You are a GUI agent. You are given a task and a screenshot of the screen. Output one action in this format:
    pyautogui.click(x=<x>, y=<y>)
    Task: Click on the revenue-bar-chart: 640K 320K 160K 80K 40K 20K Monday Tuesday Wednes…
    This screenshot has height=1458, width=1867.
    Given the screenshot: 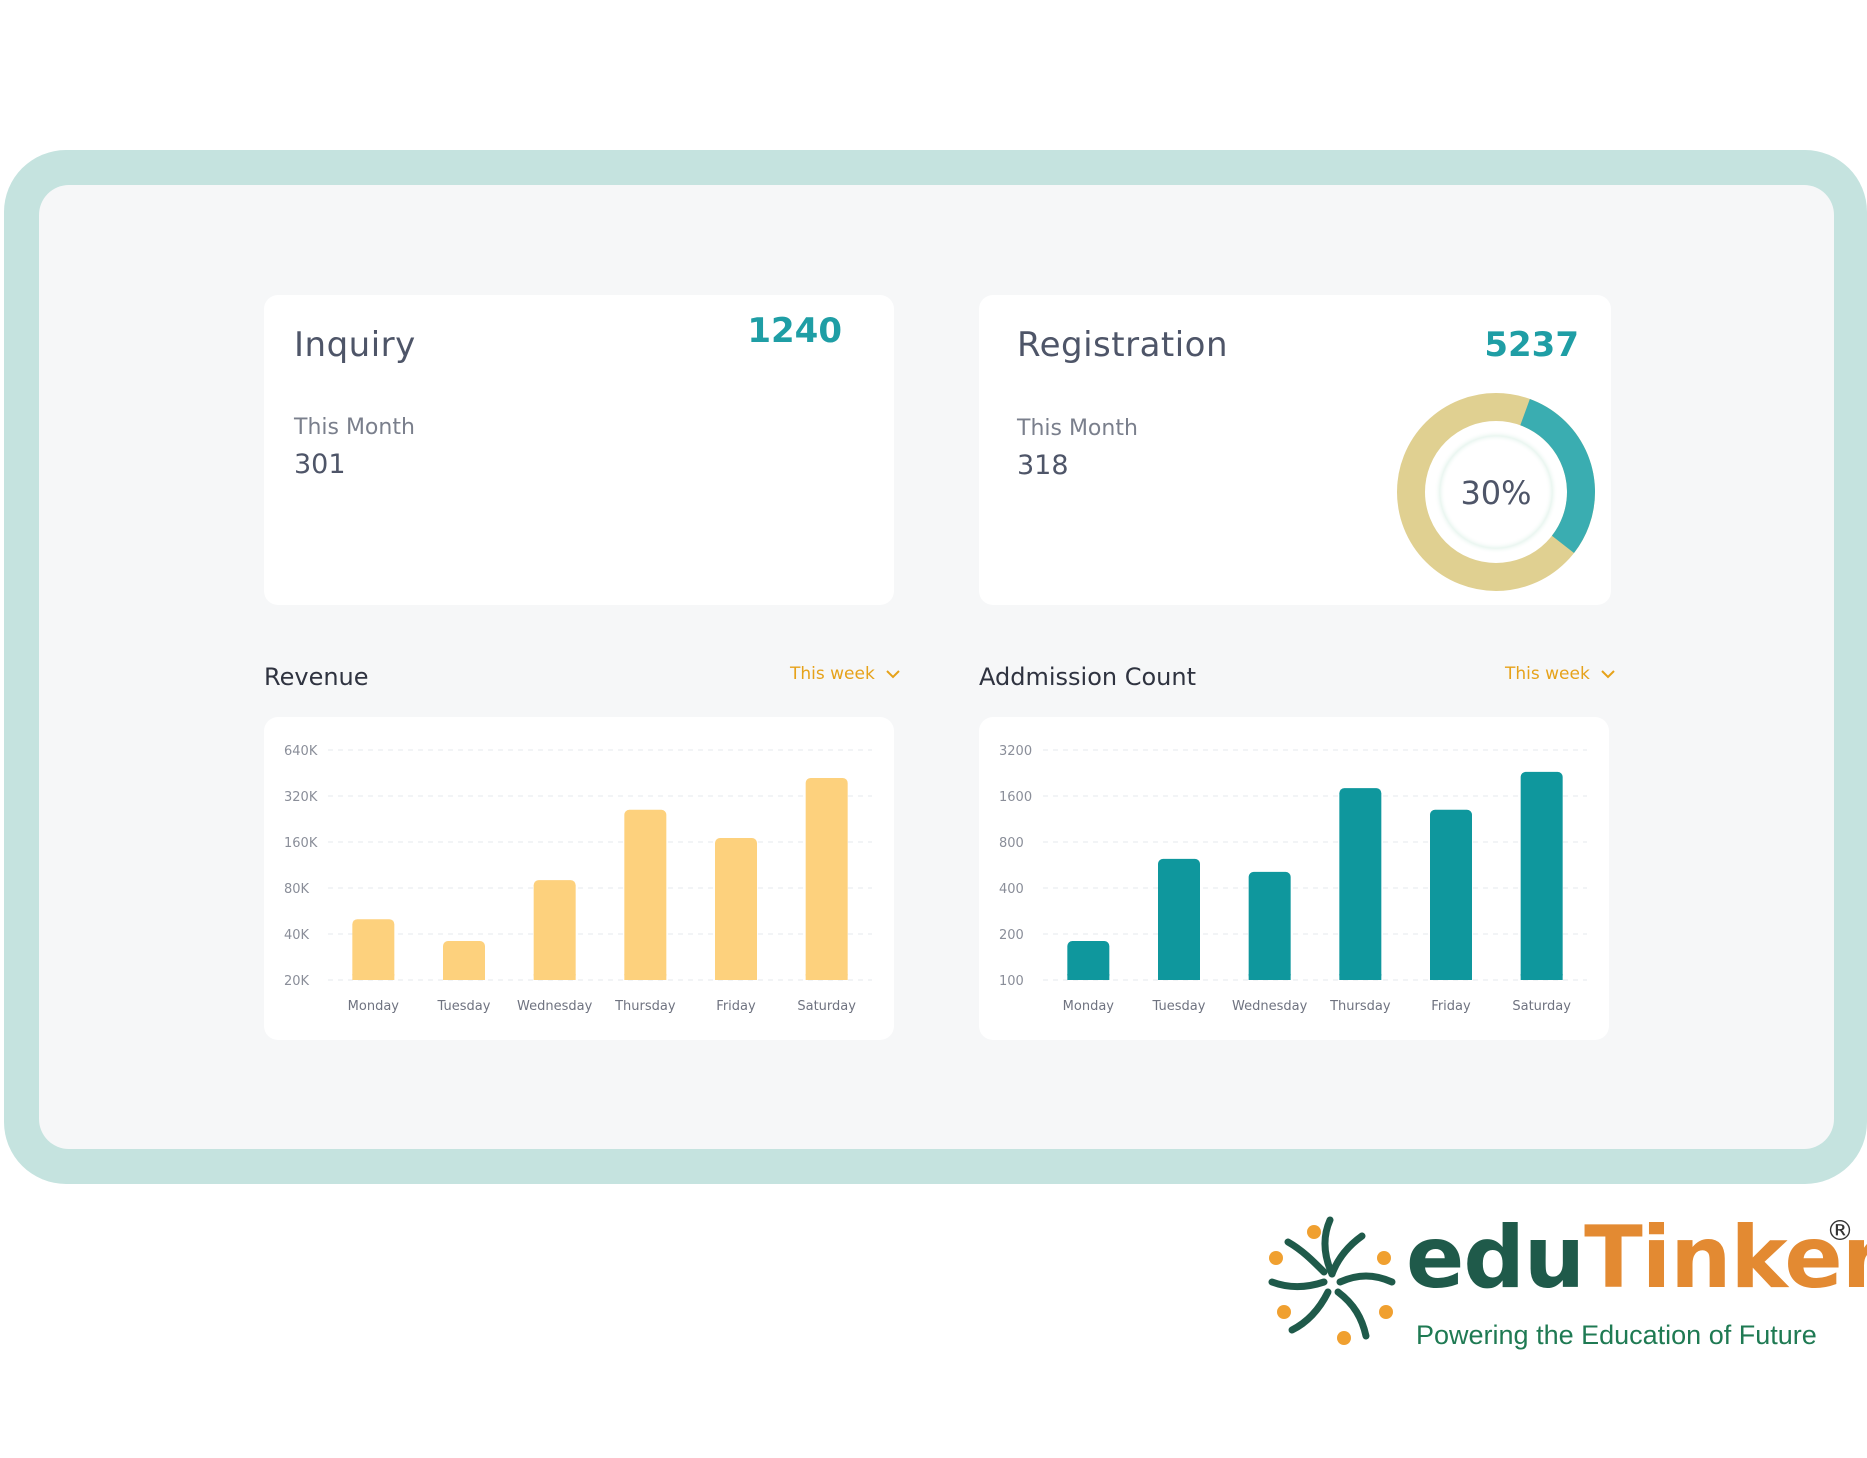 What is the action you would take?
    pyautogui.click(x=578, y=879)
    